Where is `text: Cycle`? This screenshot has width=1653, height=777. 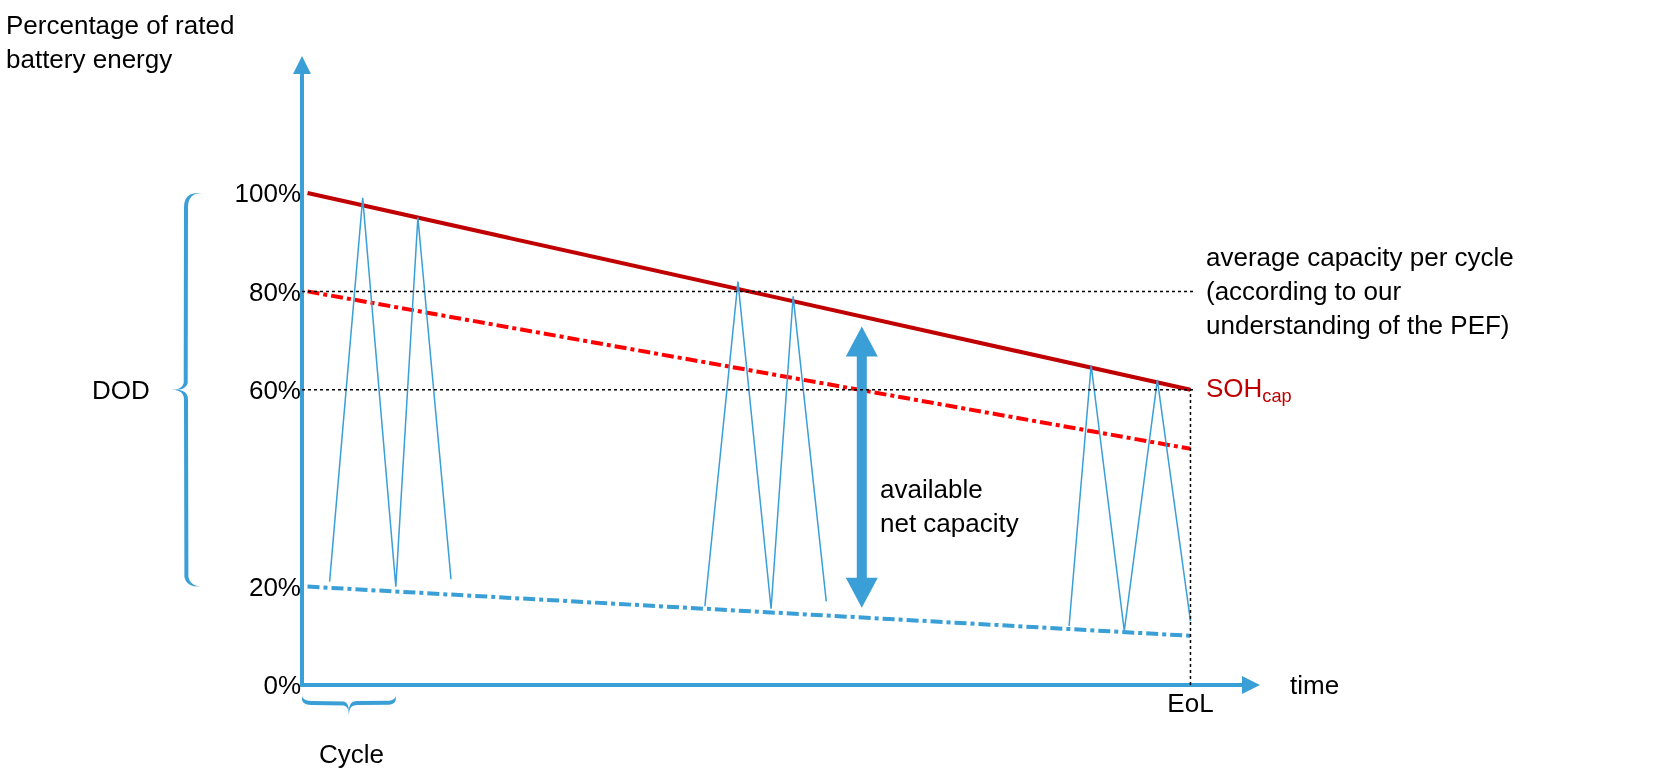
text: Cycle is located at coordinates (352, 754).